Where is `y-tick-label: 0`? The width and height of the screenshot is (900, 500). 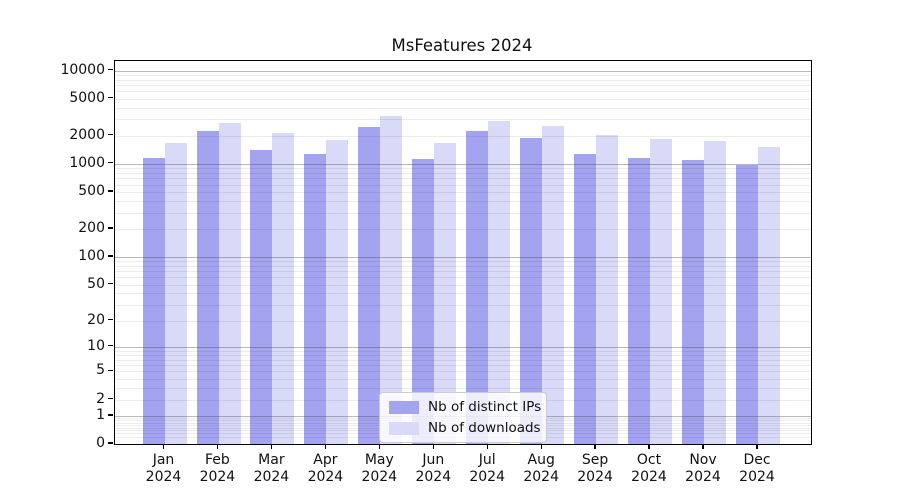 y-tick-label: 0 is located at coordinates (100, 443).